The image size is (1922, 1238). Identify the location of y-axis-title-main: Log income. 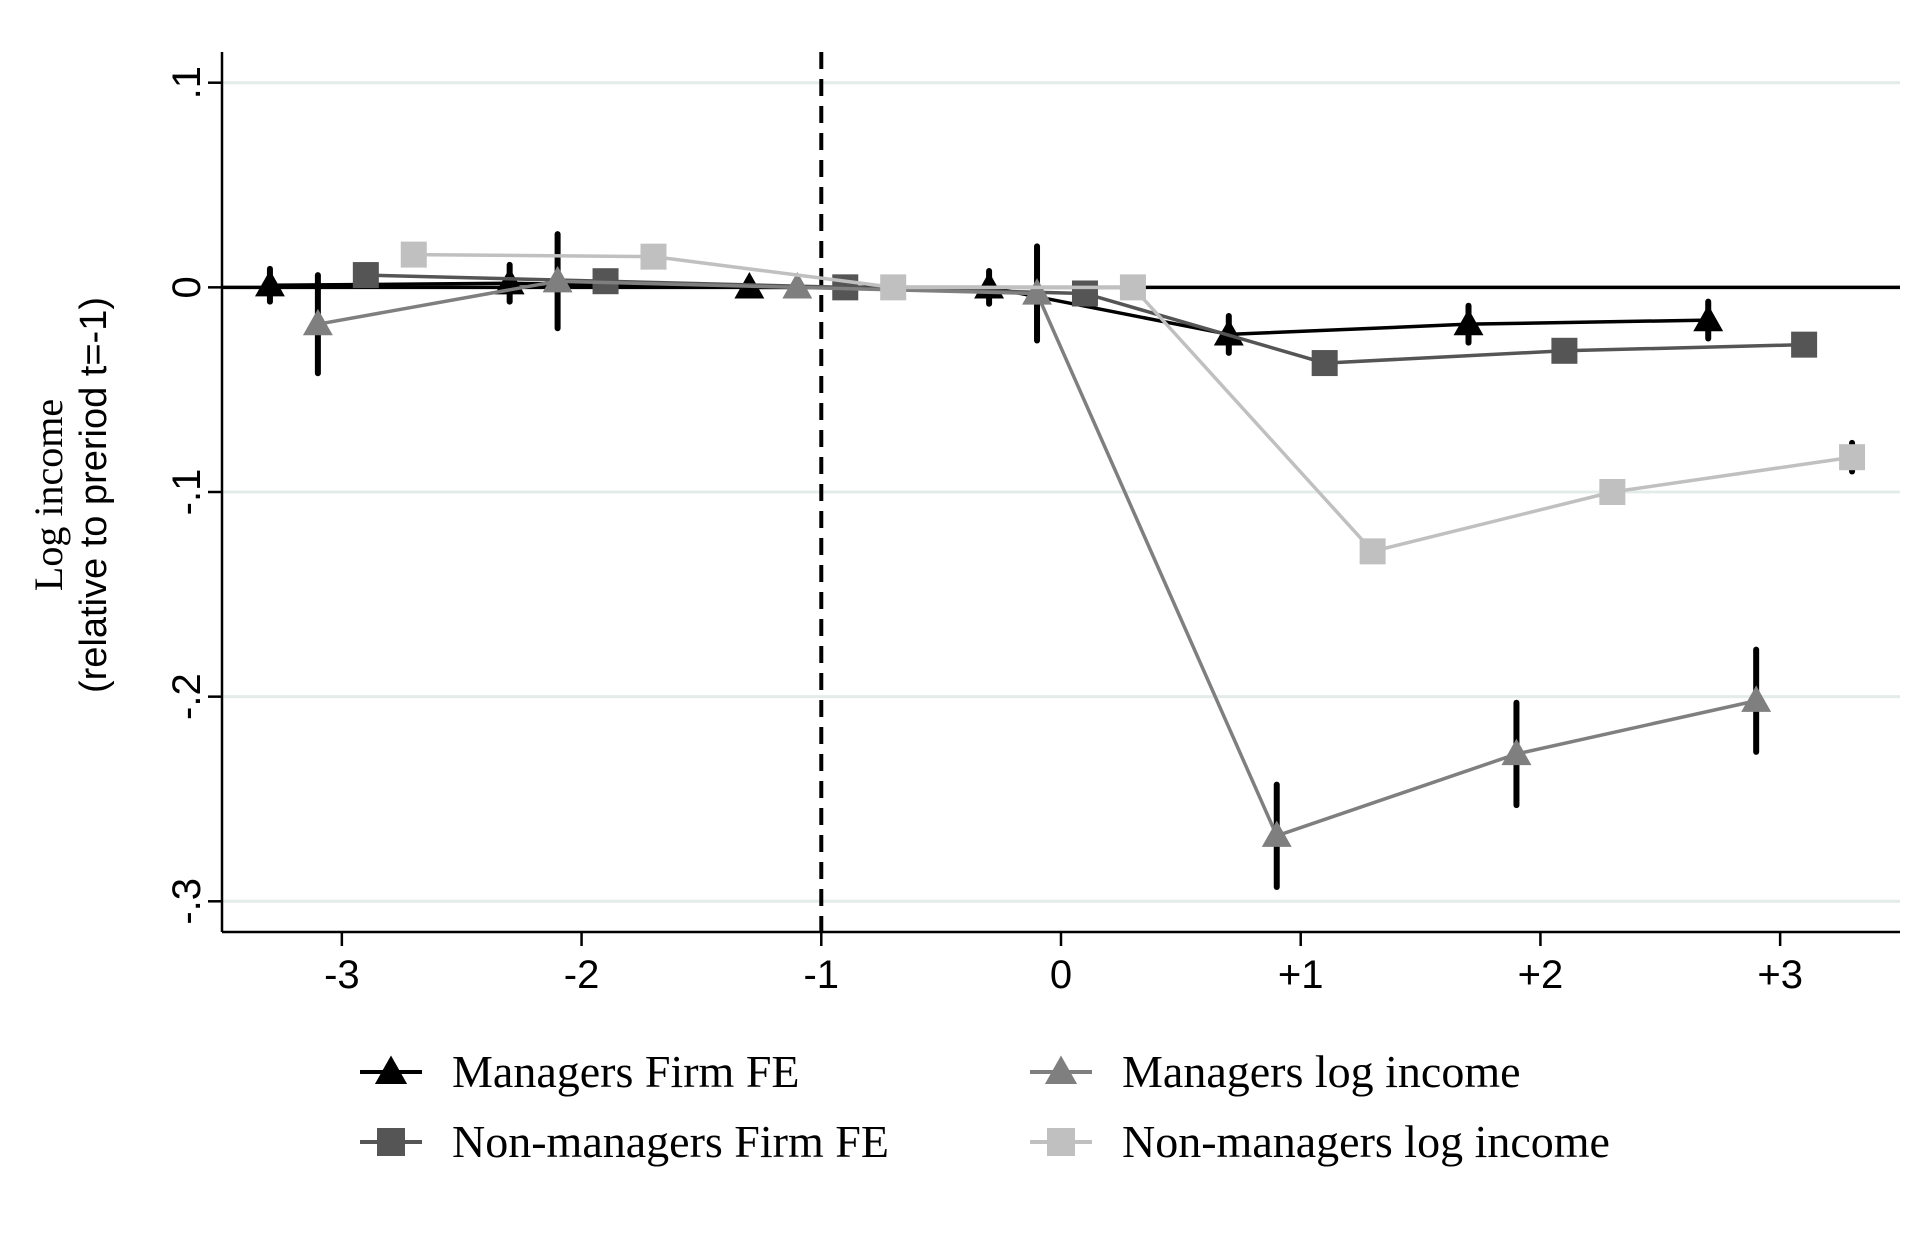
(48, 495).